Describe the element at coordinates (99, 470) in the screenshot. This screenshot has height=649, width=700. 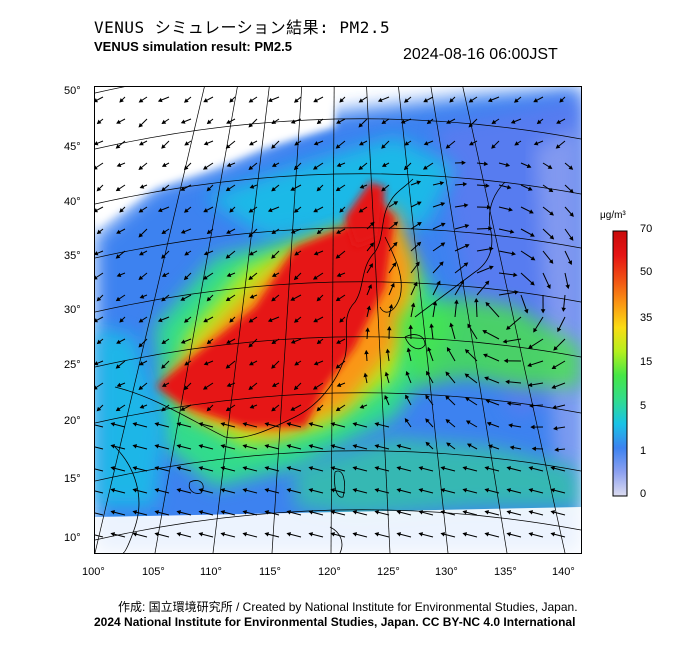
I see `wind-arrow` at that location.